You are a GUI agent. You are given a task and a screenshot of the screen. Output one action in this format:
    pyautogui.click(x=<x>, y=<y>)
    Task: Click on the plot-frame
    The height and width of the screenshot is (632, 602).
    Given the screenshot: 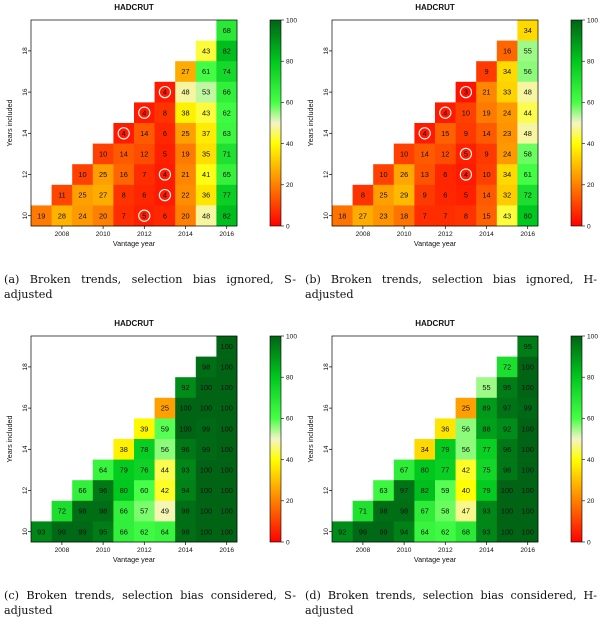 What is the action you would take?
    pyautogui.click(x=435, y=123)
    